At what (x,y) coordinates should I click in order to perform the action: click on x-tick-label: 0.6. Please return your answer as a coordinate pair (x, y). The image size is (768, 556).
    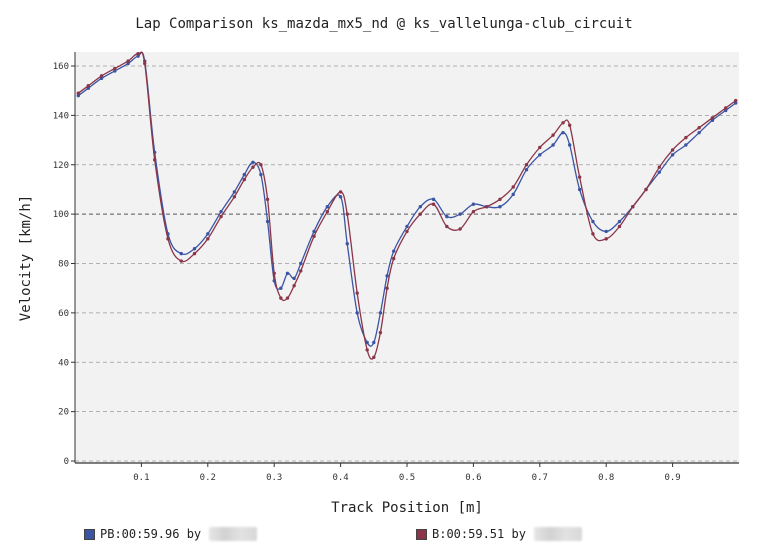
    Looking at the image, I should click on (473, 478).